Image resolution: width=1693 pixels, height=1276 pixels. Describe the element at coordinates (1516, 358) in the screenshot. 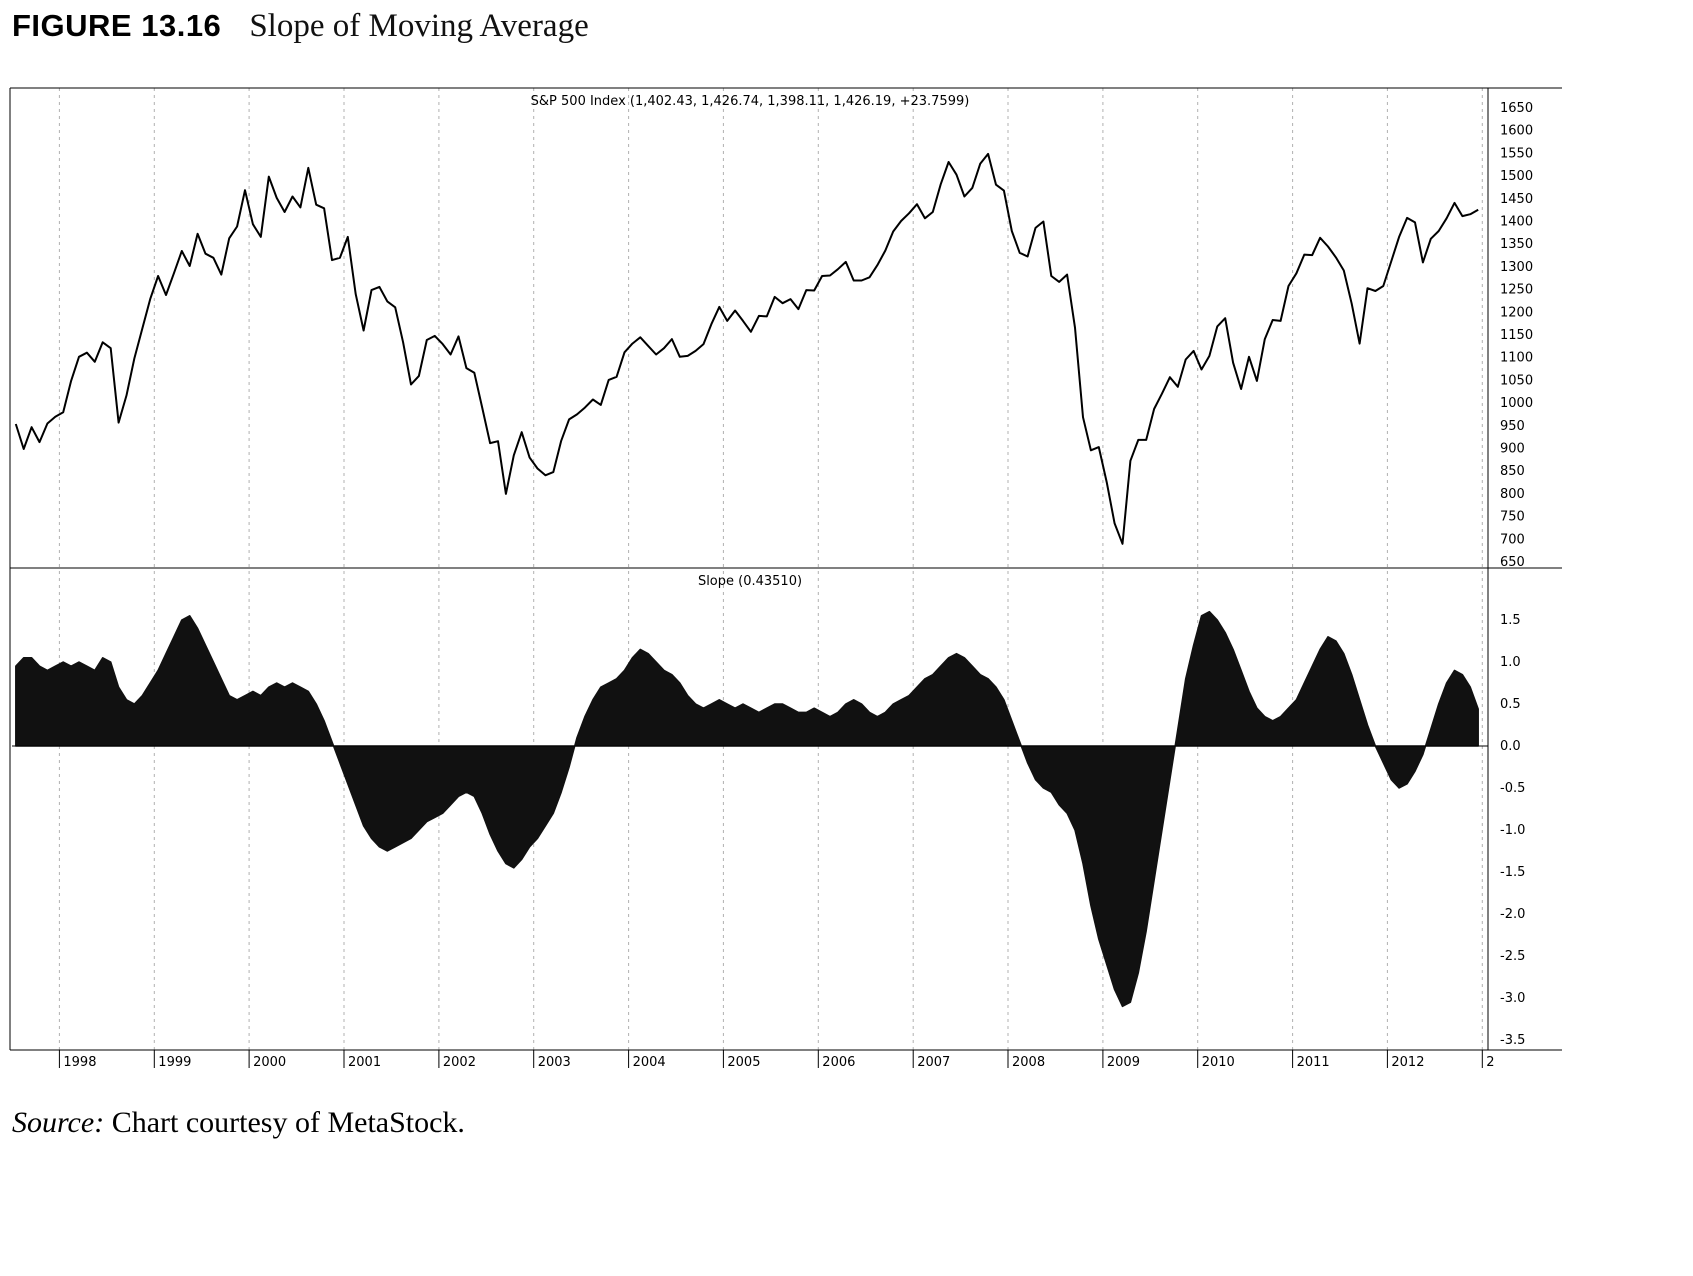

I see `price-axis-label: 1100` at that location.